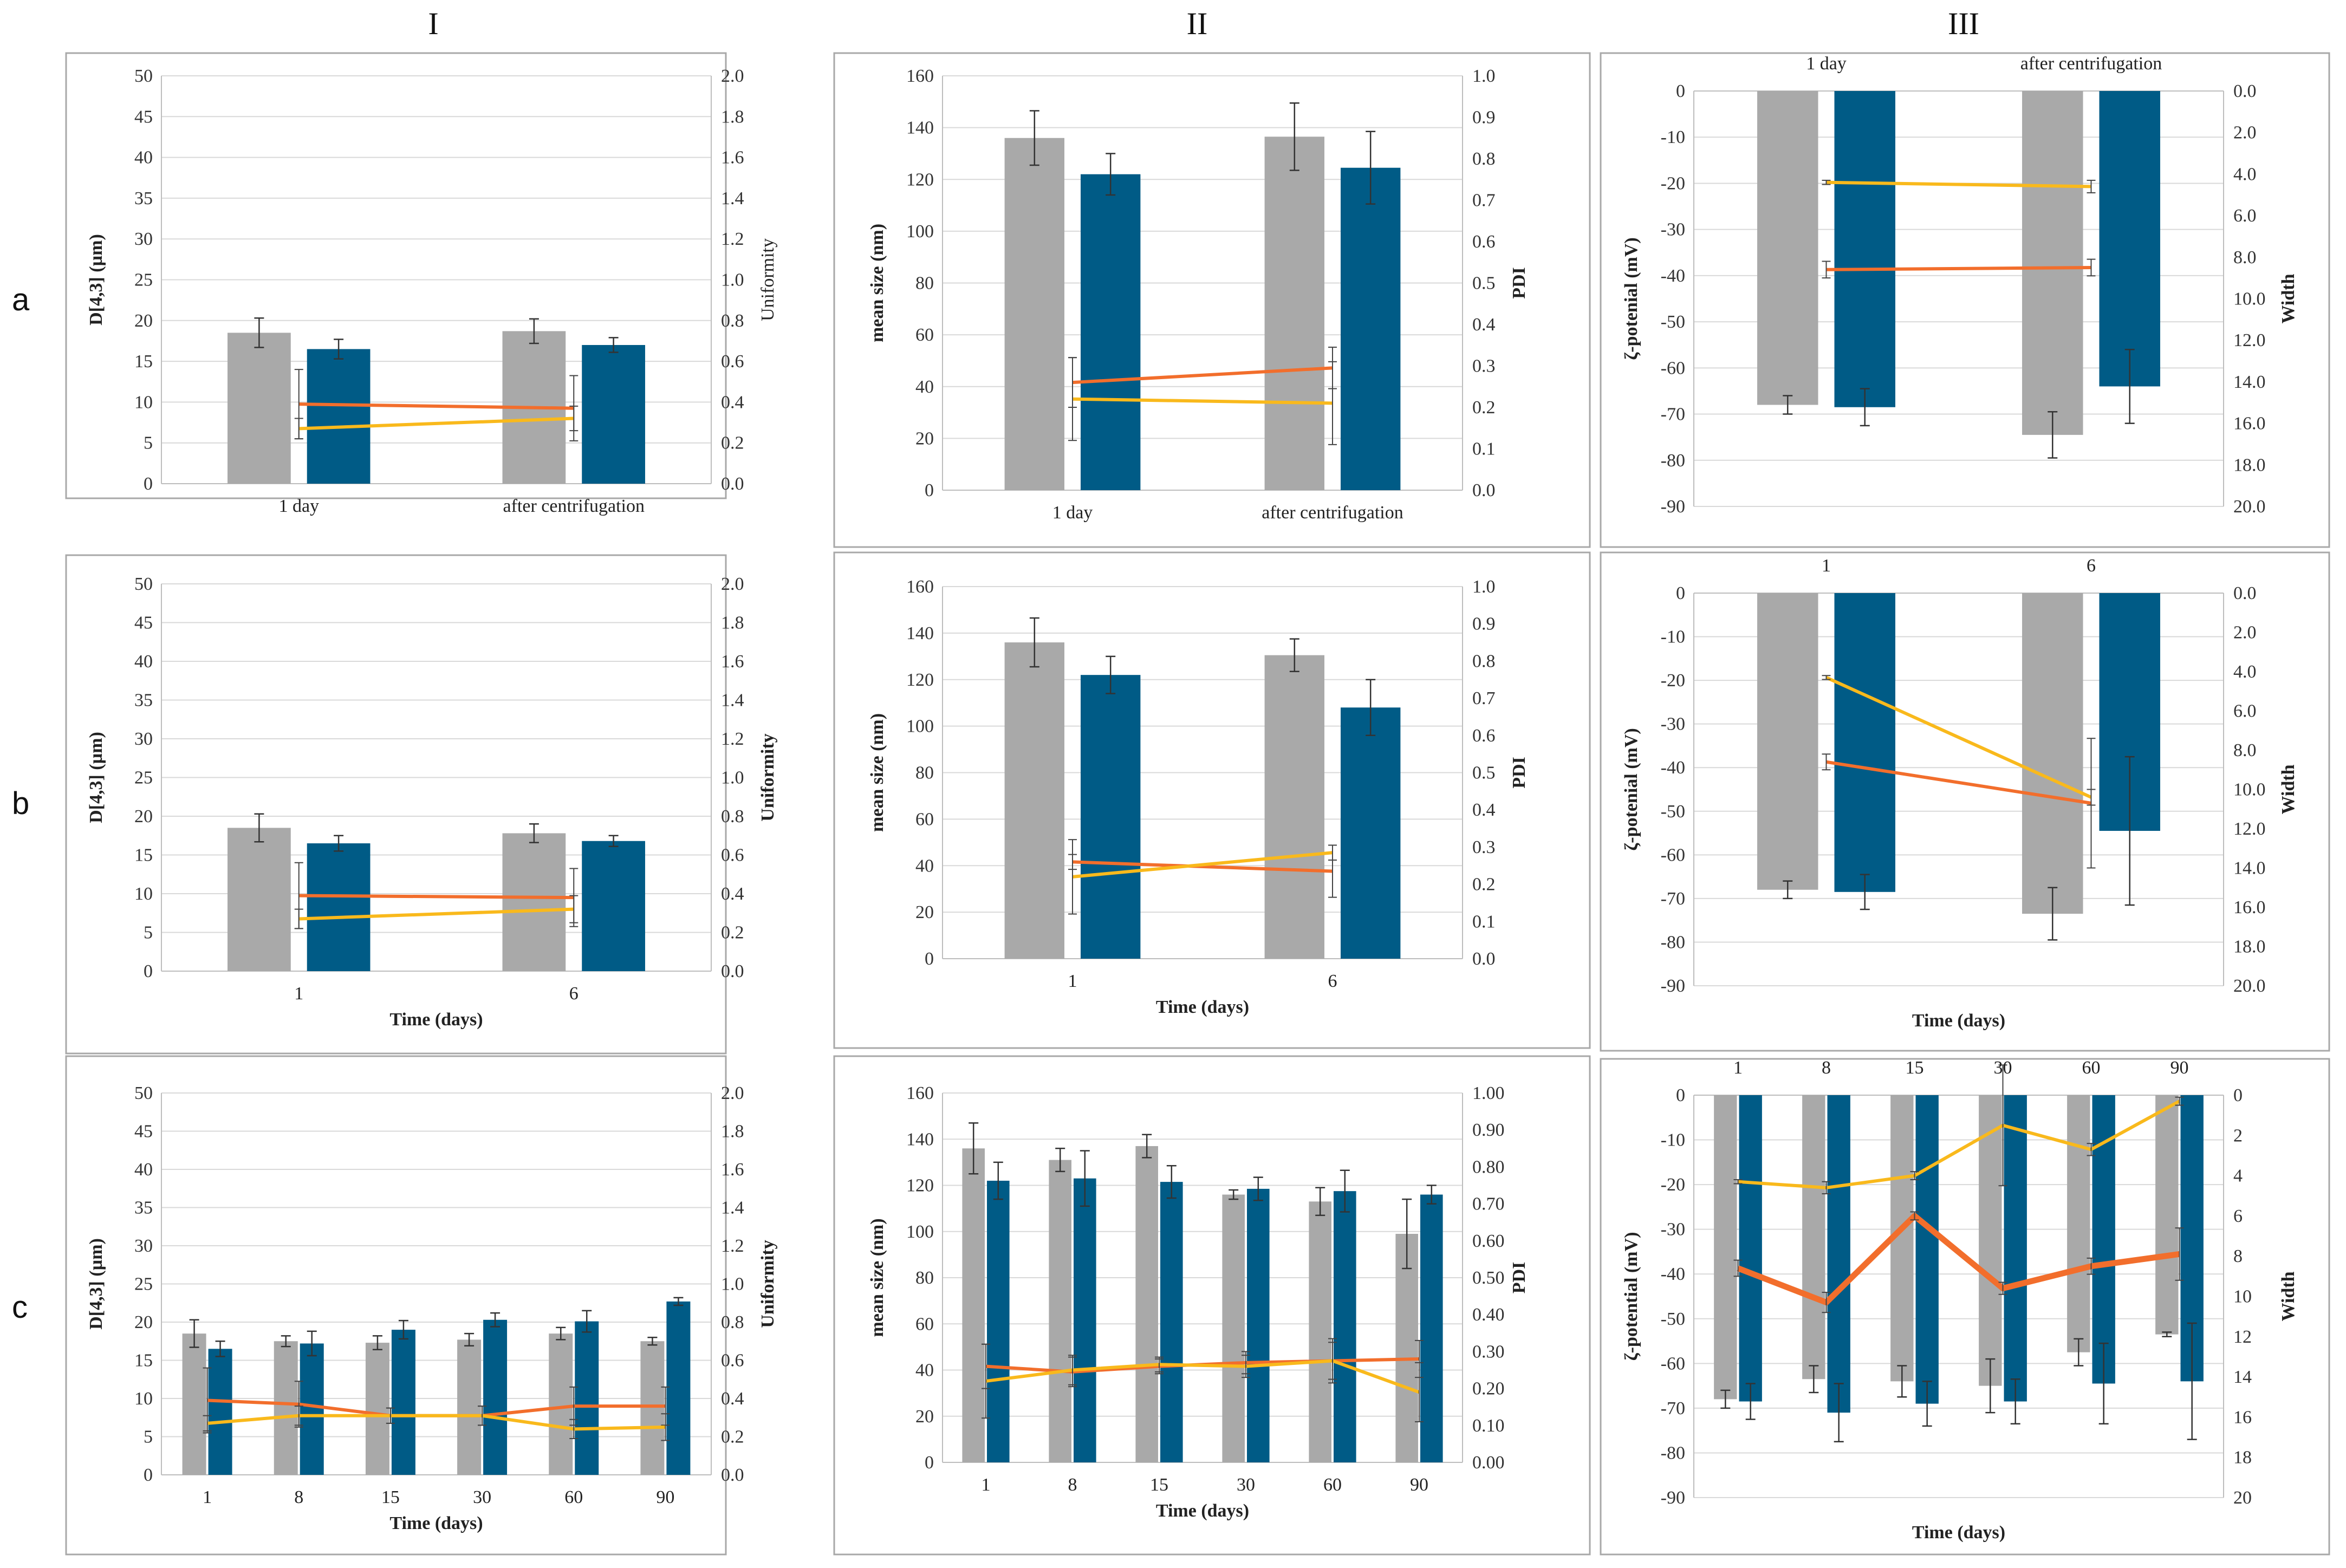  What do you see at coordinates (732, 158) in the screenshot?
I see `y2-tick-label: 1.6` at bounding box center [732, 158].